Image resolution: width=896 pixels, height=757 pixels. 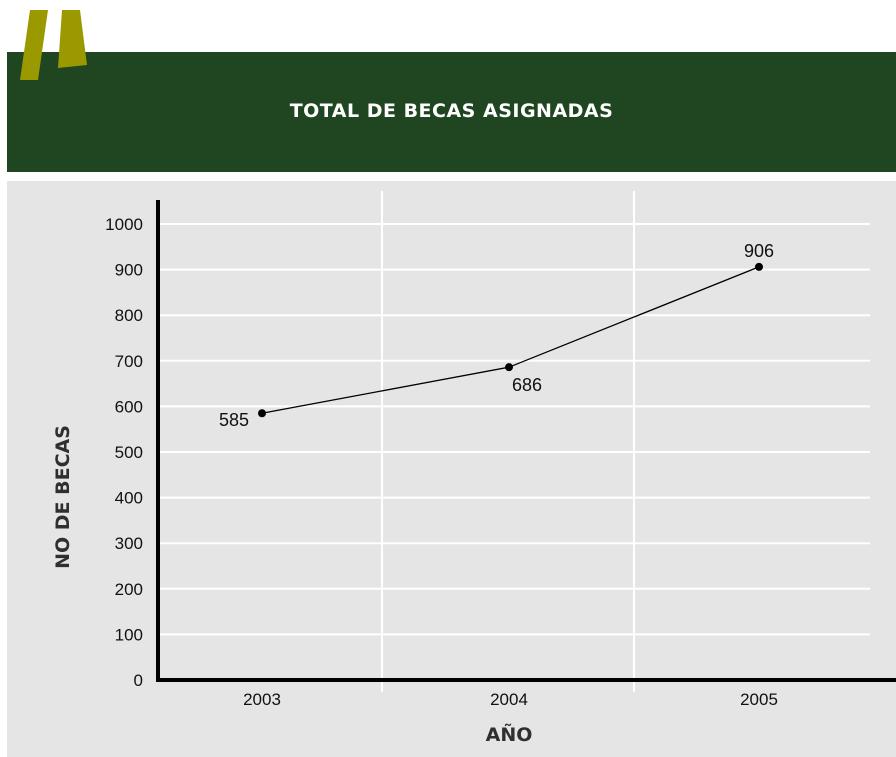 I want to click on y-tick-label: 500, so click(x=129, y=452).